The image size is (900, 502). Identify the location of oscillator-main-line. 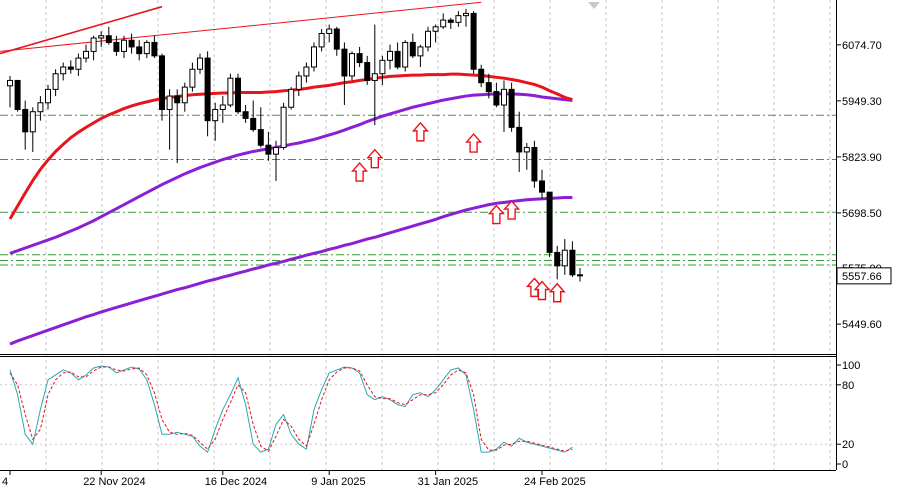
(291, 409).